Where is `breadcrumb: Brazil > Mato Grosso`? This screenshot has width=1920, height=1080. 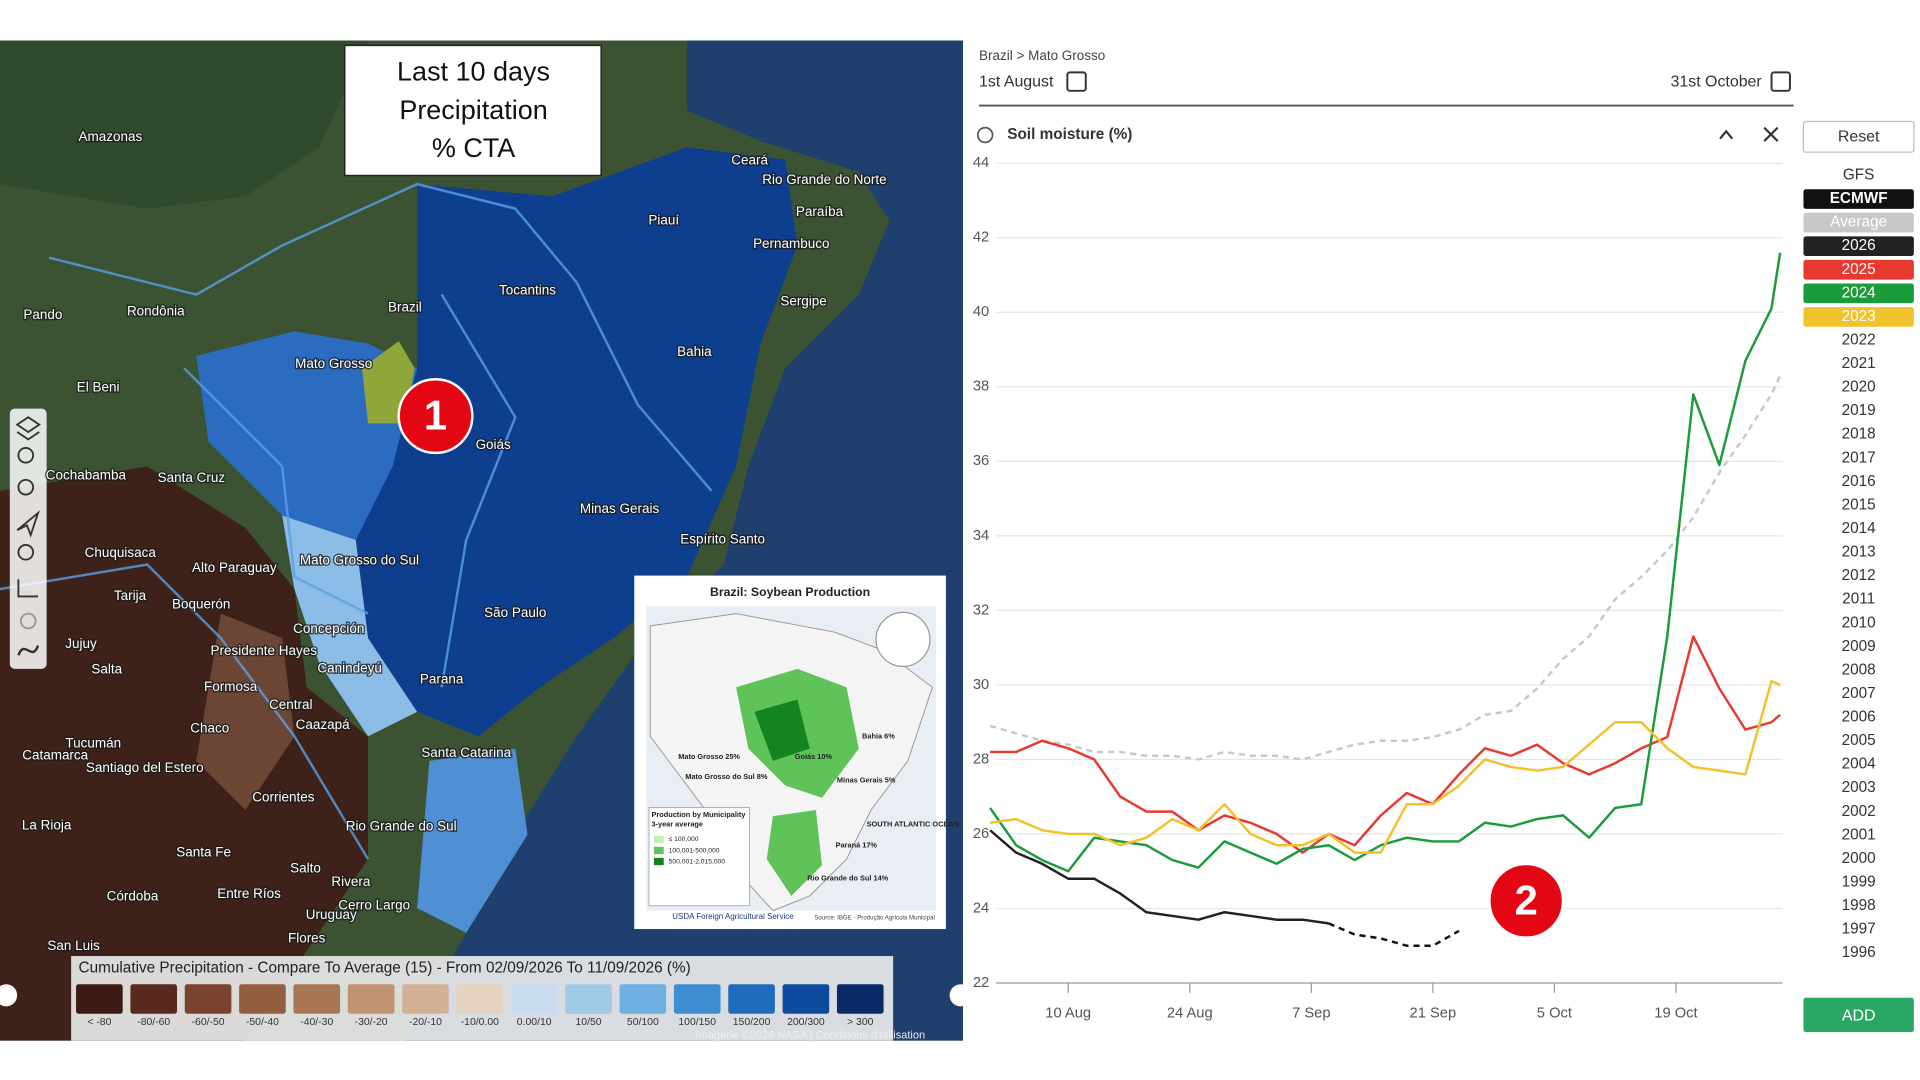
breadcrumb: Brazil > Mato Grosso is located at coordinates (1042, 55).